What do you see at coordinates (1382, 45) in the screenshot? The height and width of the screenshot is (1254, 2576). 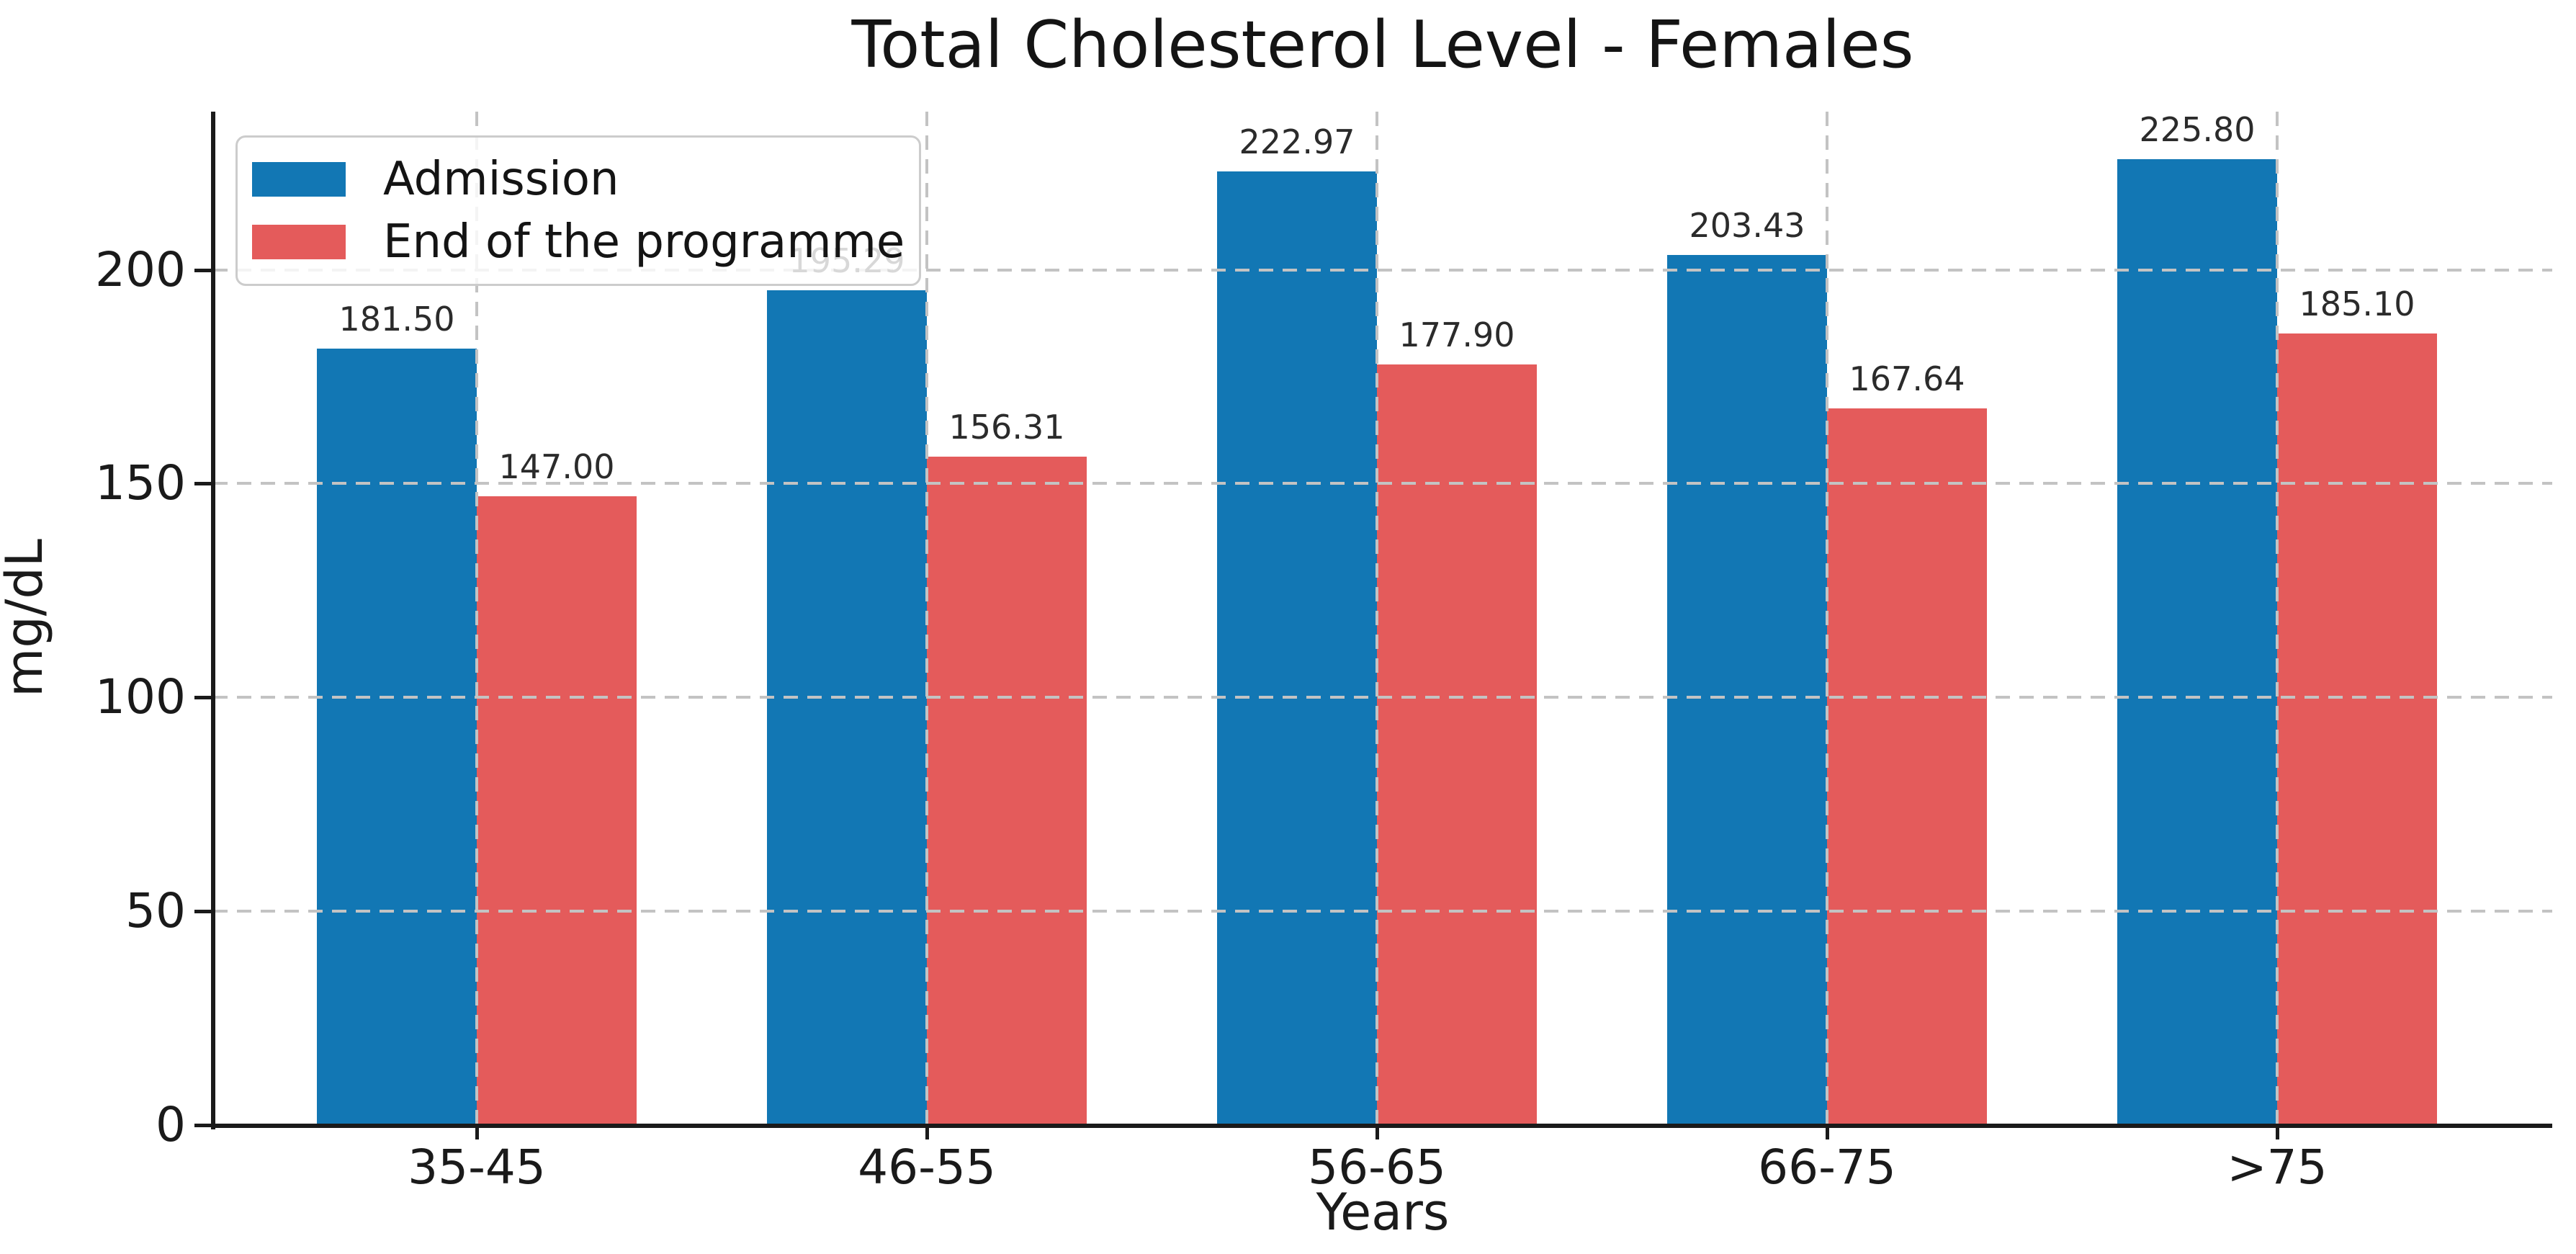 I see `chart-title: Total Cholesterol Level - Females` at bounding box center [1382, 45].